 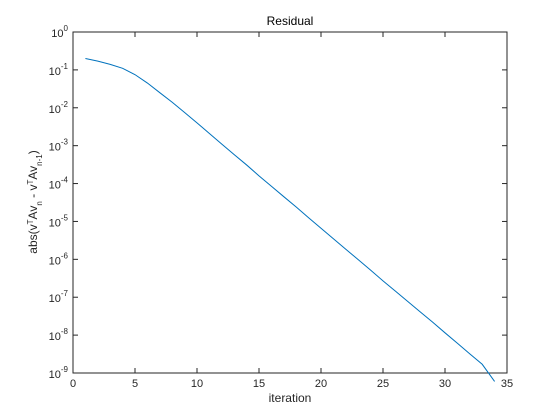 I want to click on x-axis-tick-labels: 0 5 10 15 20 25 30 35, so click(x=291, y=384).